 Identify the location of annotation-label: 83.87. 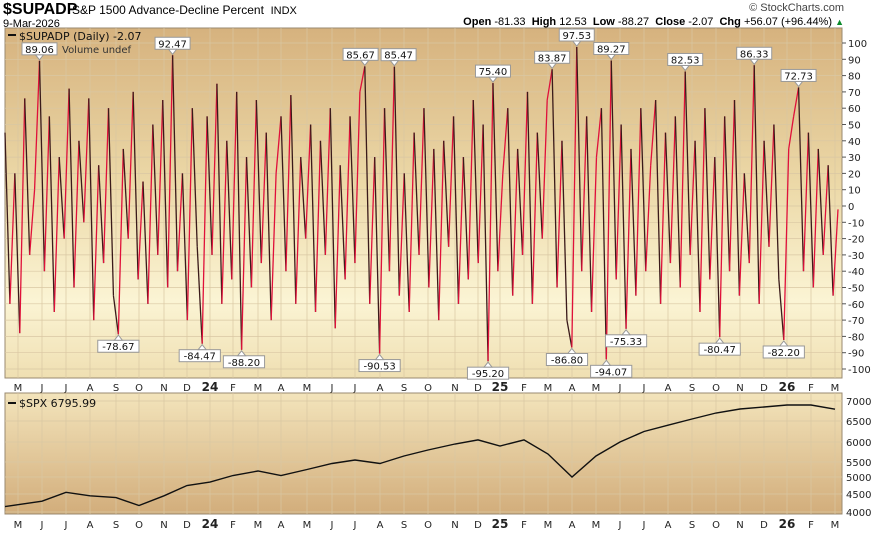
(552, 58).